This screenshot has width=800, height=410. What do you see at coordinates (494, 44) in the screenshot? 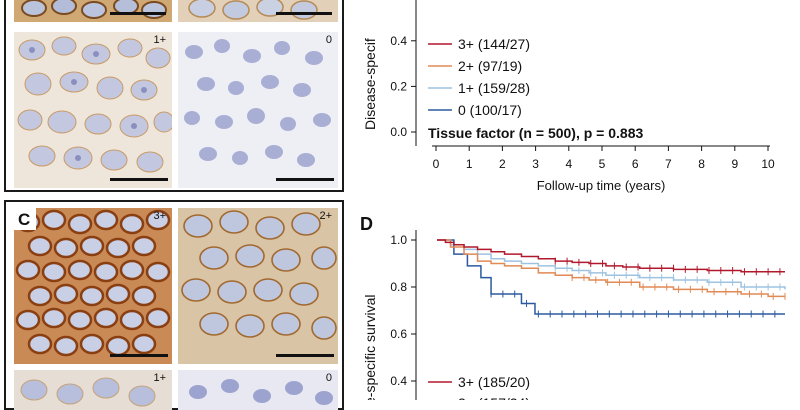
I see `legend-entry: 3+ (144/27)` at bounding box center [494, 44].